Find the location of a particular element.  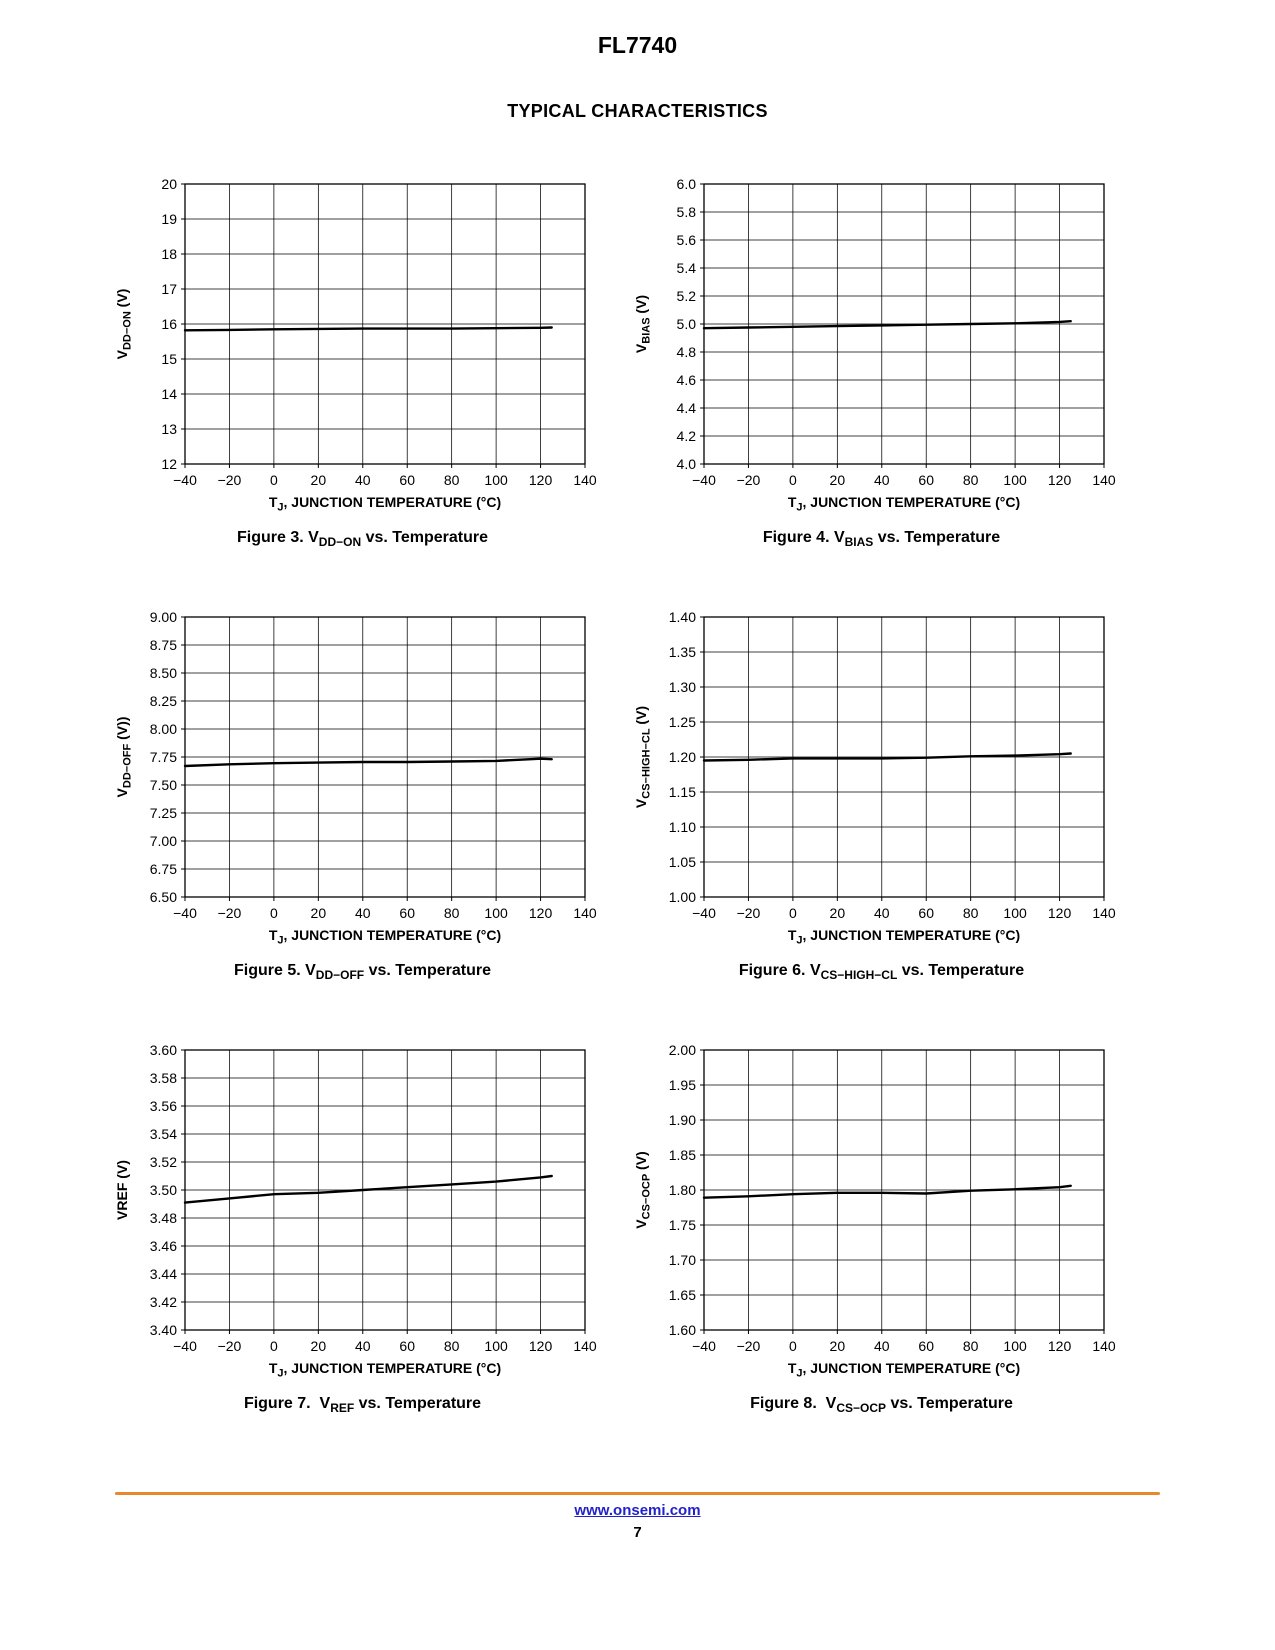

svg-text: 4.2 is located at coordinates (686, 436).